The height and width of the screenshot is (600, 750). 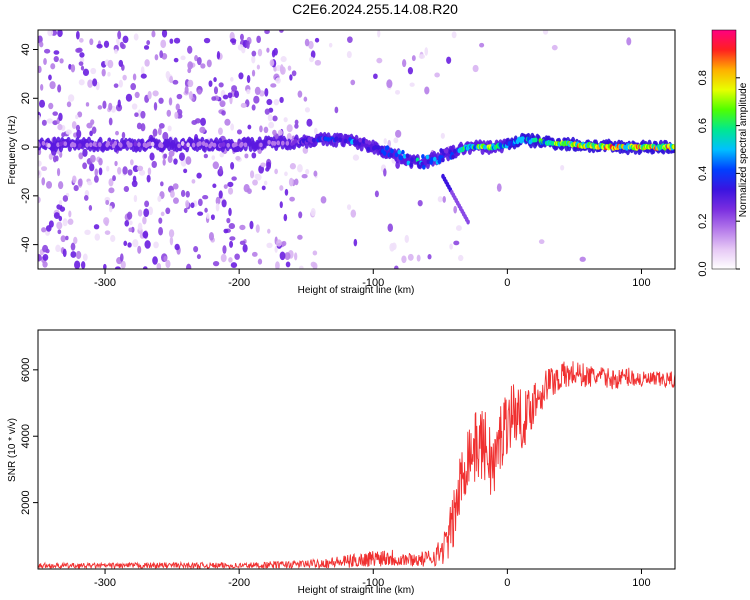 What do you see at coordinates (239, 283) in the screenshot?
I see `x-tick-label: -200` at bounding box center [239, 283].